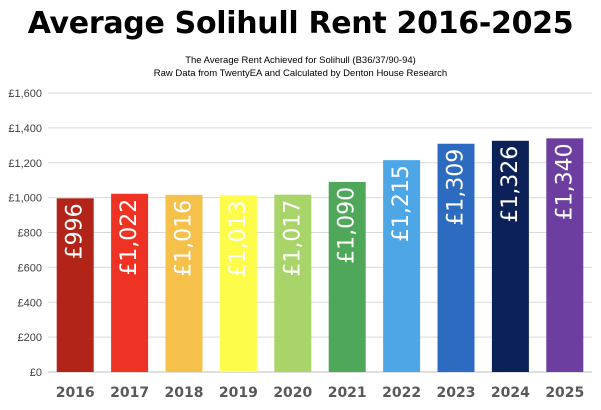  What do you see at coordinates (25, 94) in the screenshot?
I see `y-tick-label: £1,600` at bounding box center [25, 94].